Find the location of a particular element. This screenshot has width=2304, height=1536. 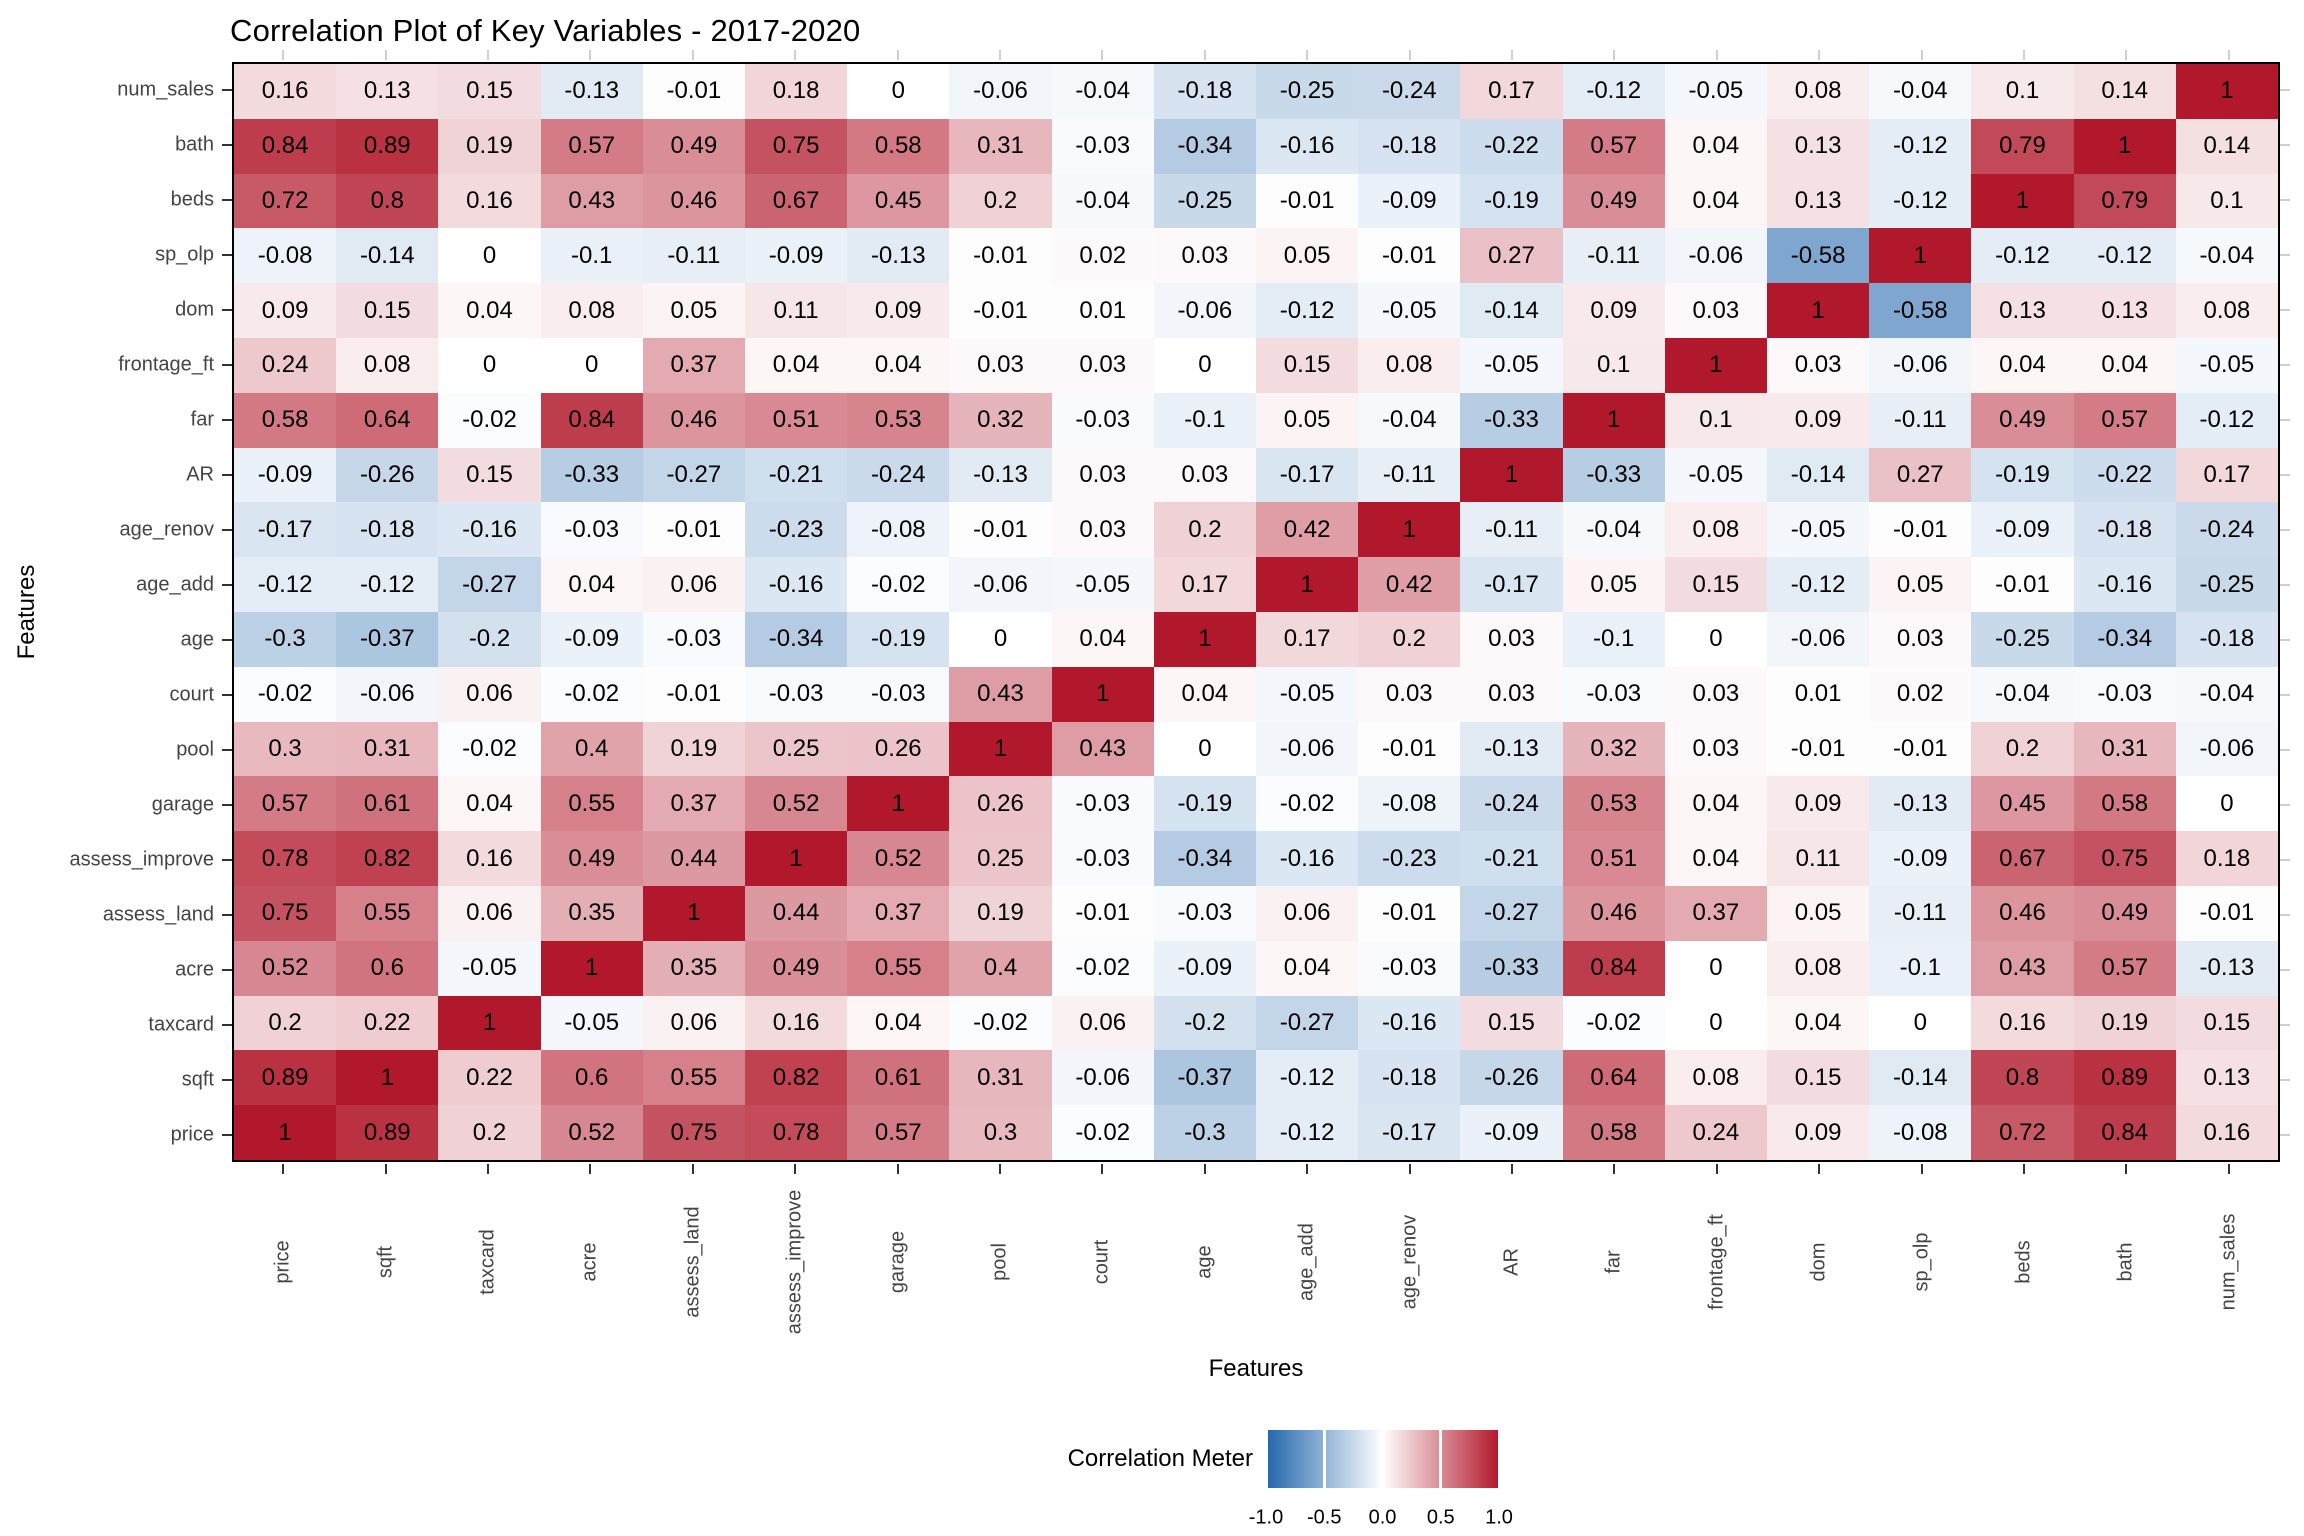

heatmap-cell: 0.79 is located at coordinates (2022, 146).